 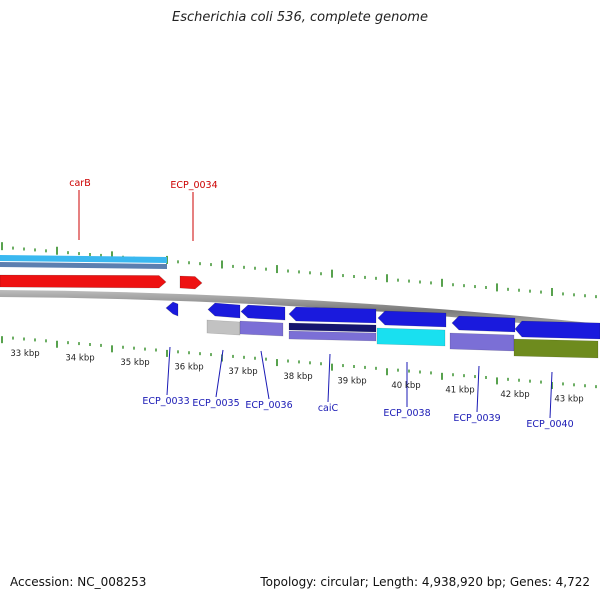 What do you see at coordinates (351, 381) in the screenshot?
I see `kbp-label: 39 kbp` at bounding box center [351, 381].